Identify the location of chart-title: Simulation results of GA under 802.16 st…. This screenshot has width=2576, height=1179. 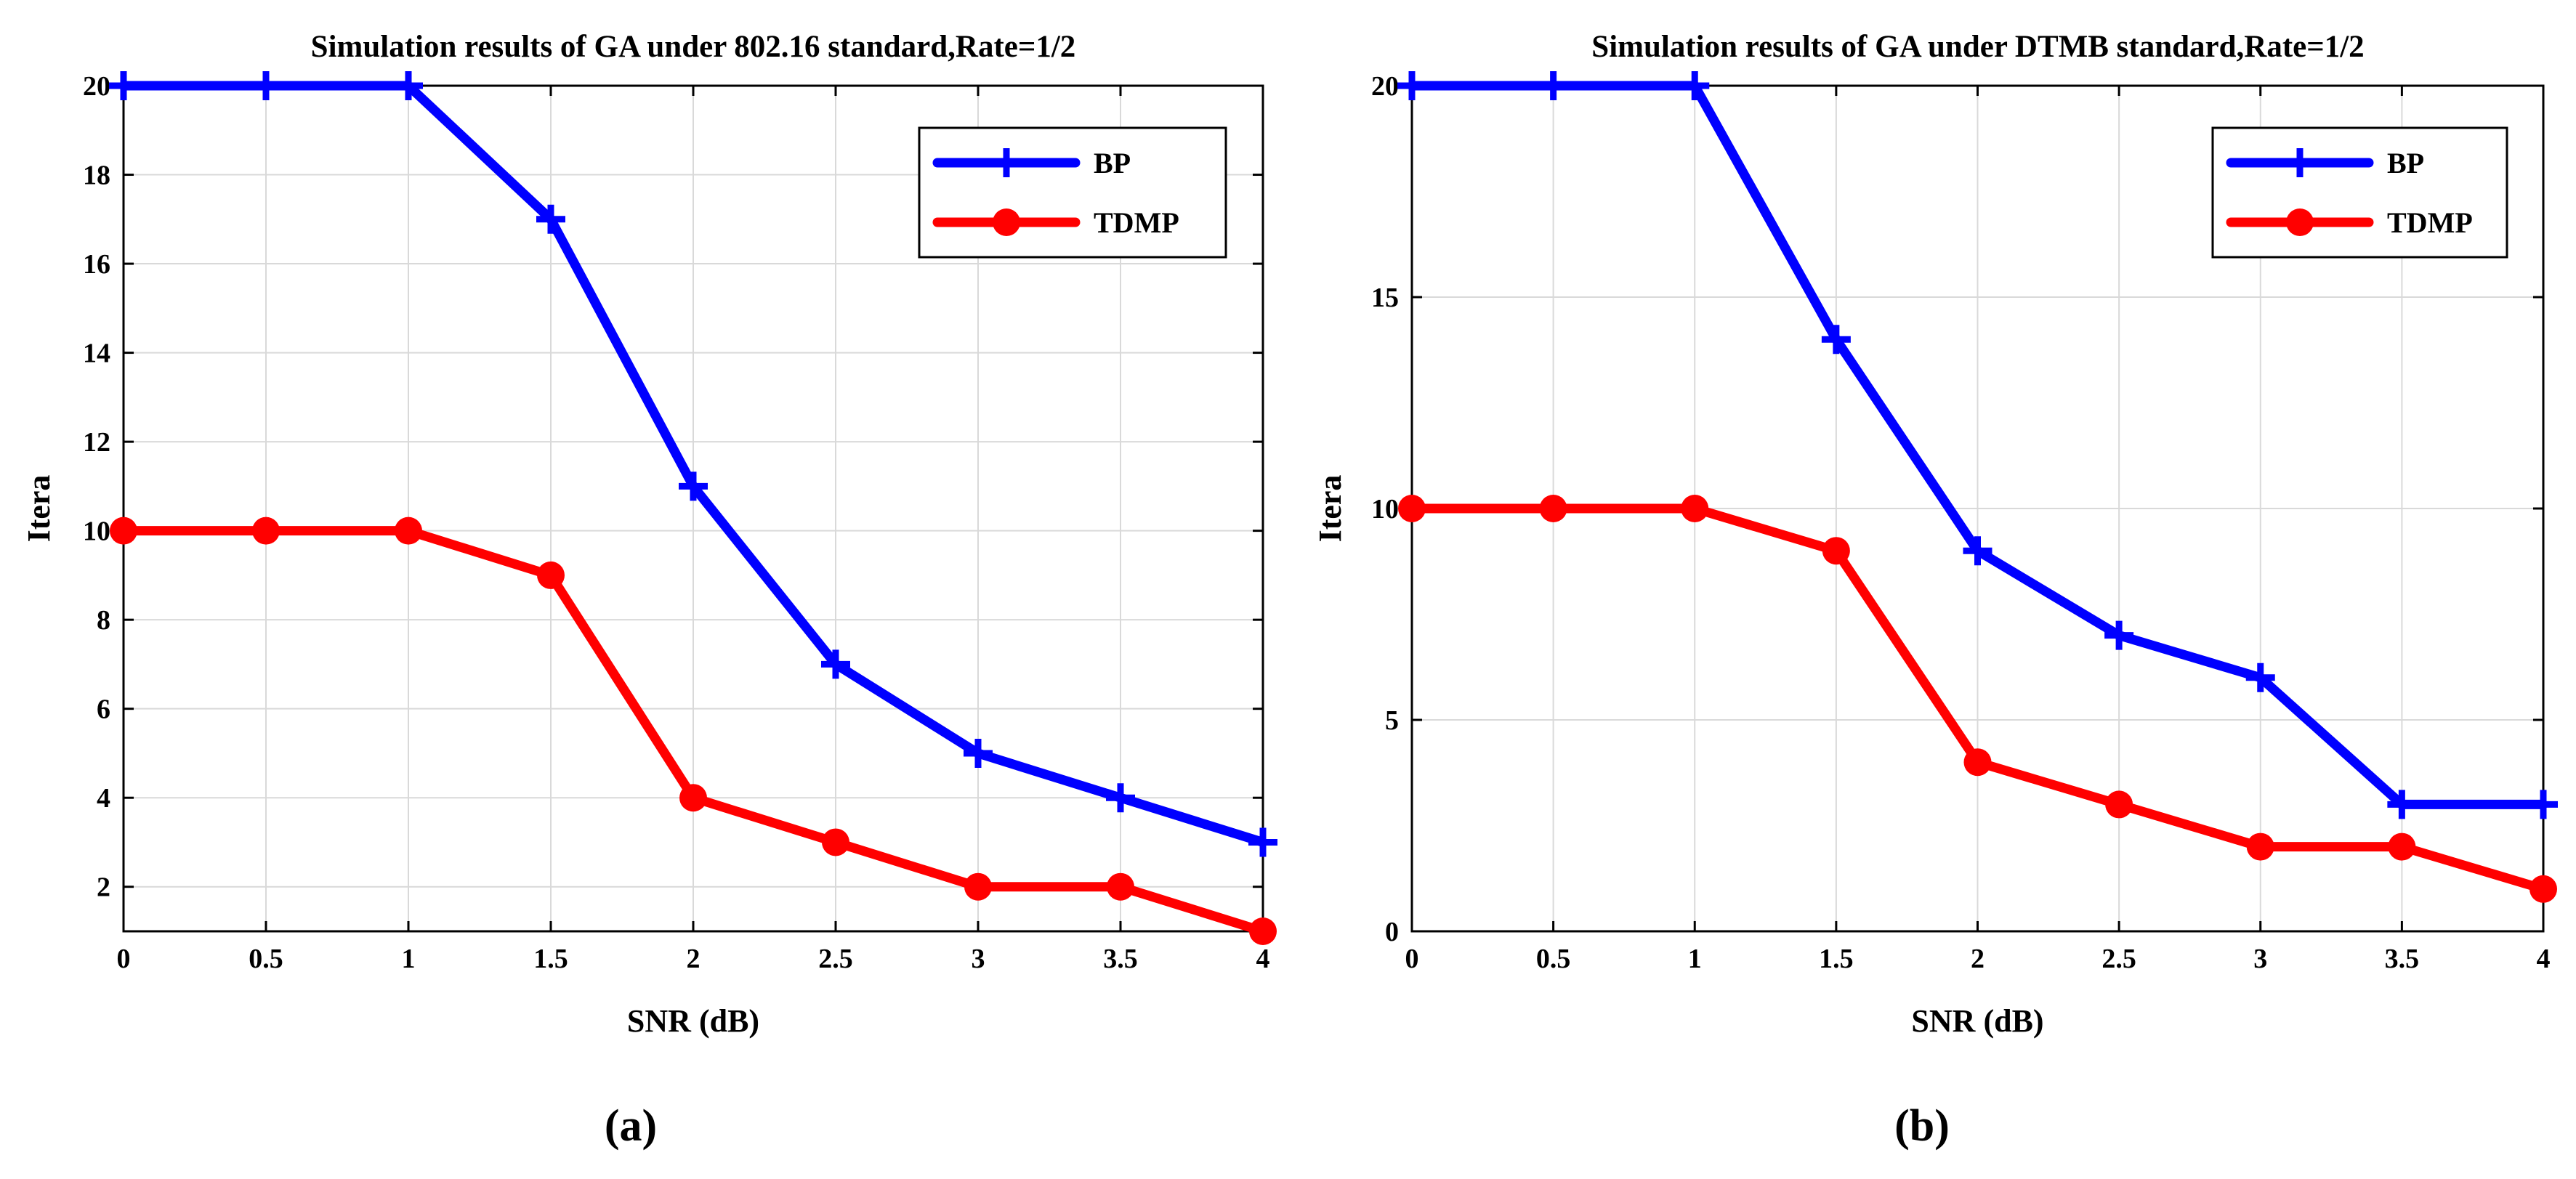
(694, 47).